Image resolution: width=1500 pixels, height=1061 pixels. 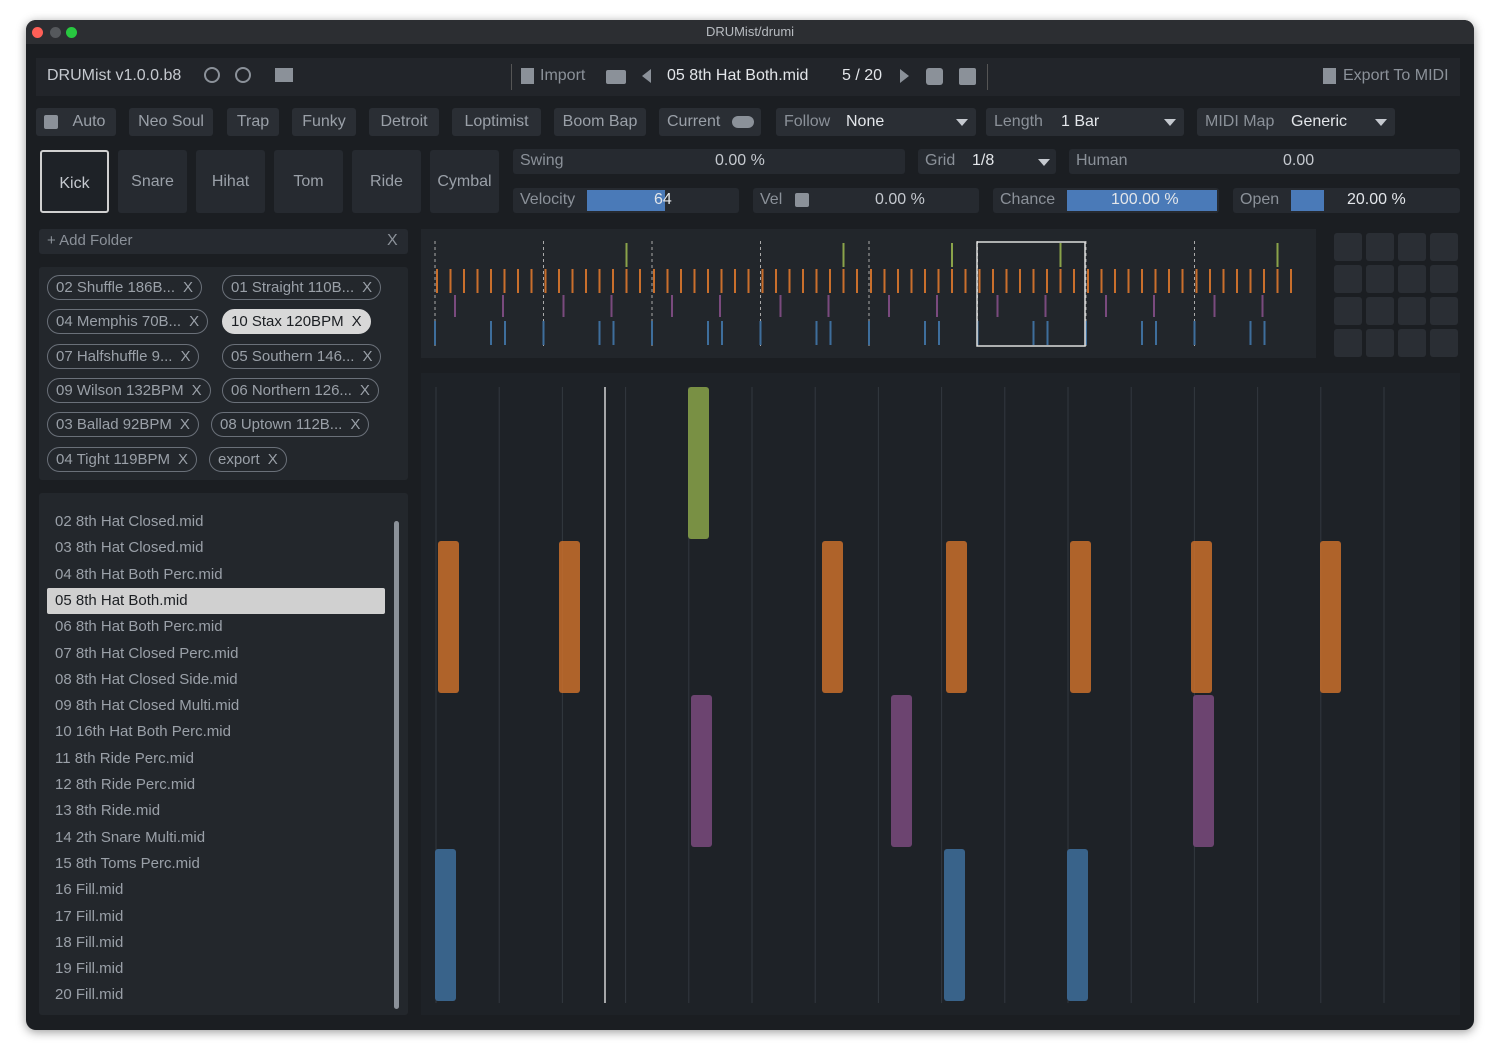 I want to click on add-folder-button: + Add Folder, so click(x=90, y=240).